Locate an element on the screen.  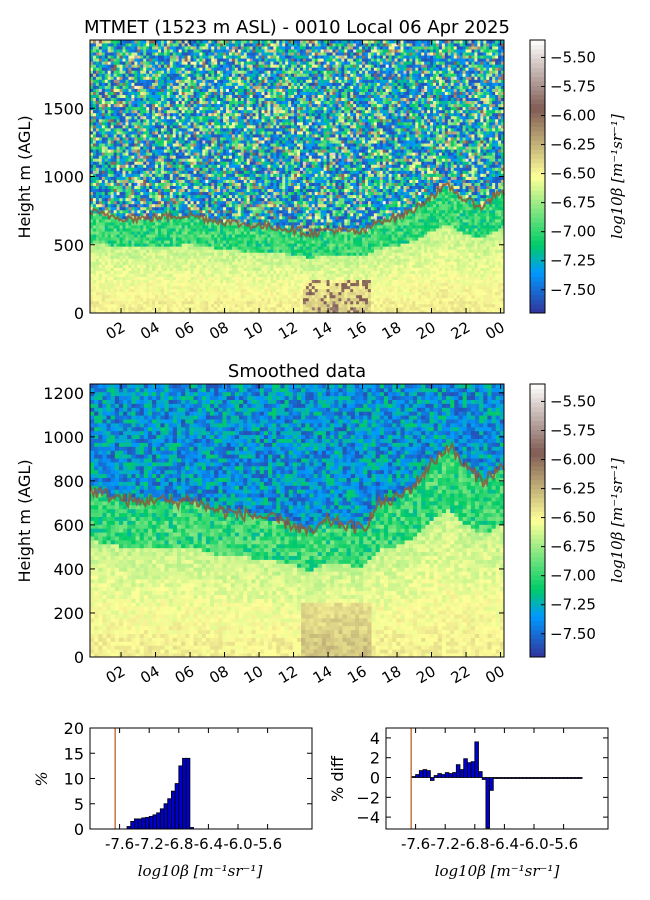
plot-frame is located at coordinates (497, 778).